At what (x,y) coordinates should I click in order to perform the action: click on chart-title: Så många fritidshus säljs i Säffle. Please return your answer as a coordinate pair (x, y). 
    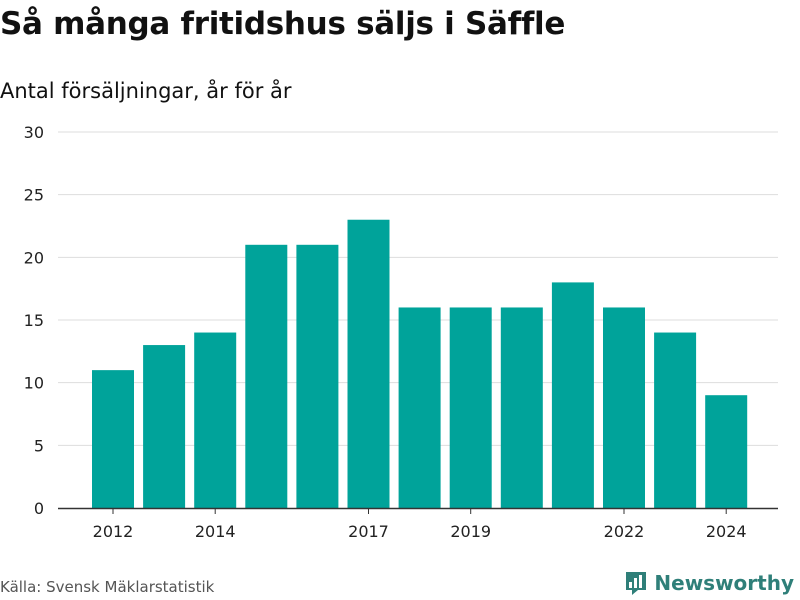
    Looking at the image, I should click on (283, 24).